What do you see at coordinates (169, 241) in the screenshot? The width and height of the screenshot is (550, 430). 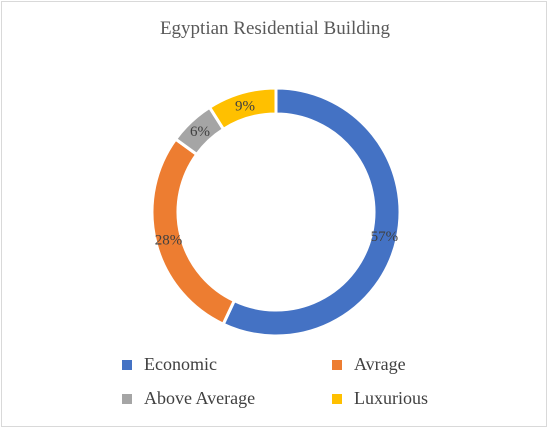 I see `data-label-avrage: 28%` at bounding box center [169, 241].